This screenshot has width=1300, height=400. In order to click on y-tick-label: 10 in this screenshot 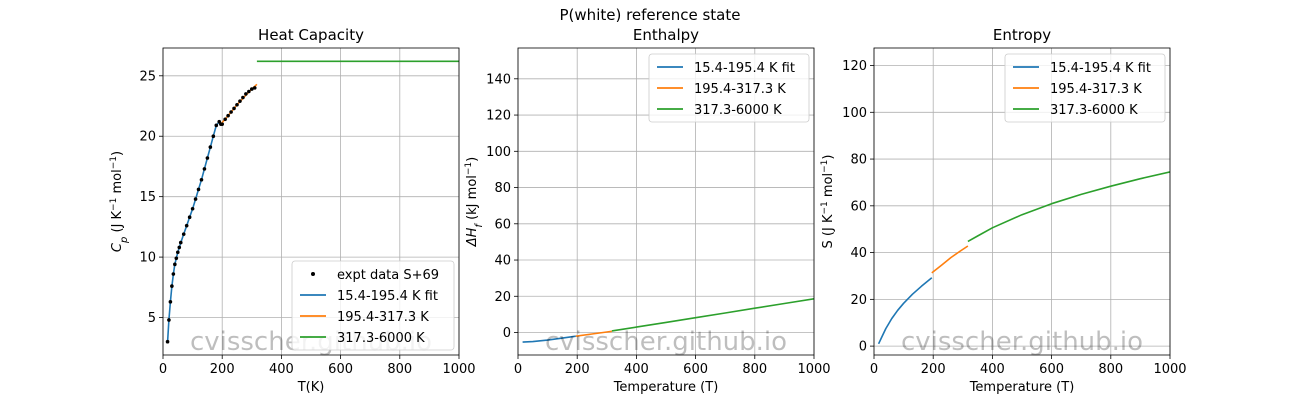, I will do `click(147, 258)`.